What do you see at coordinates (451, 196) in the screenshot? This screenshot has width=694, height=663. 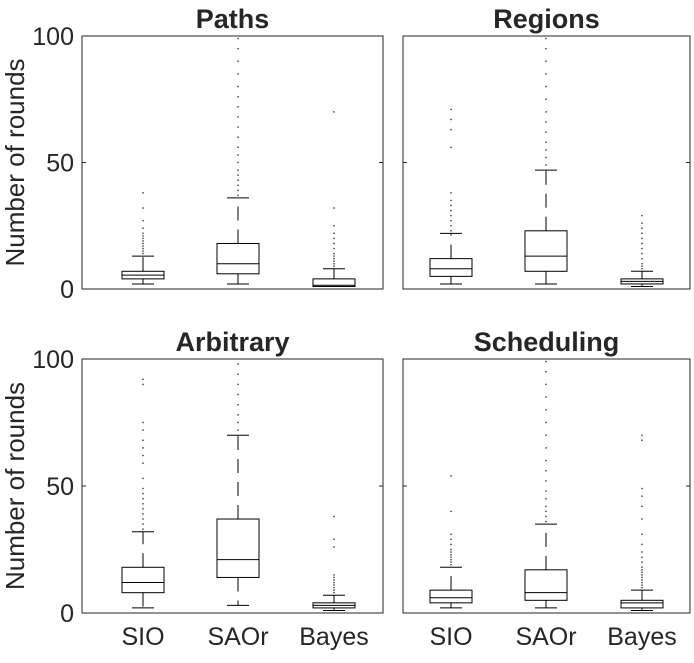 I see `box-sio` at bounding box center [451, 196].